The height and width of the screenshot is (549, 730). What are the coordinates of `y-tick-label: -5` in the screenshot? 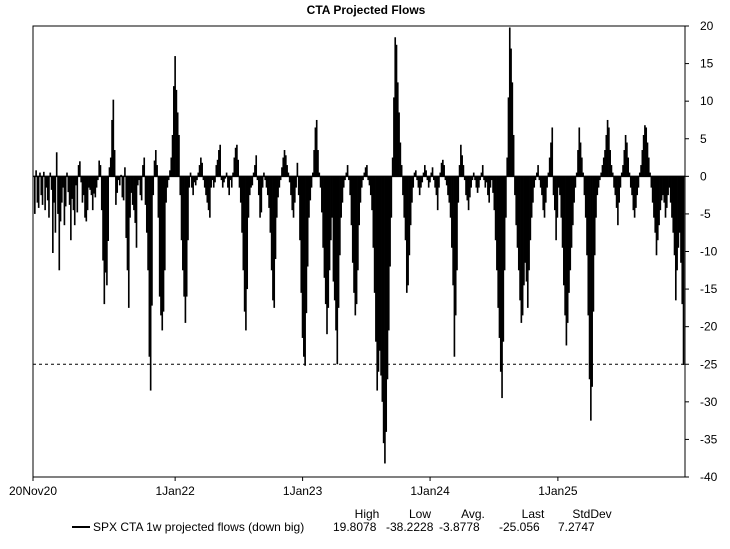 It's located at (705, 214).